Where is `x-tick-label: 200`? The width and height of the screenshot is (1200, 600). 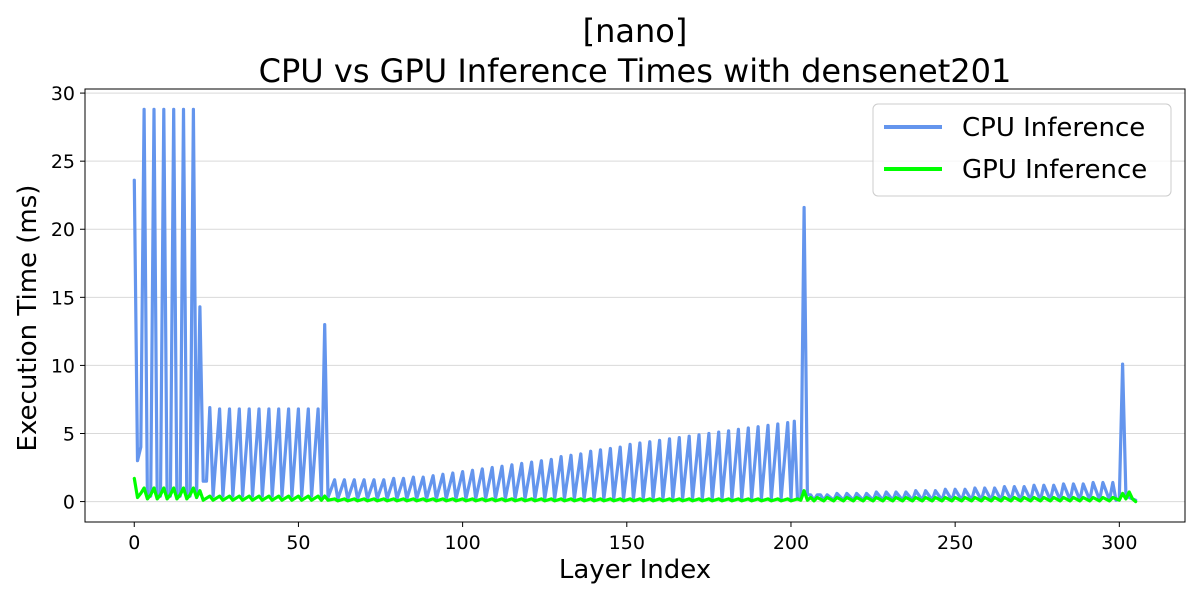 x-tick-label: 200 is located at coordinates (791, 543).